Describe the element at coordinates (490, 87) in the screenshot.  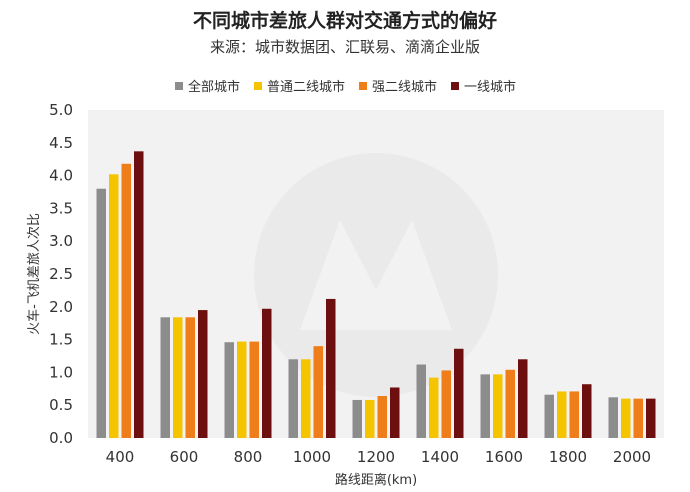
I see `legend-label: 一线城市` at that location.